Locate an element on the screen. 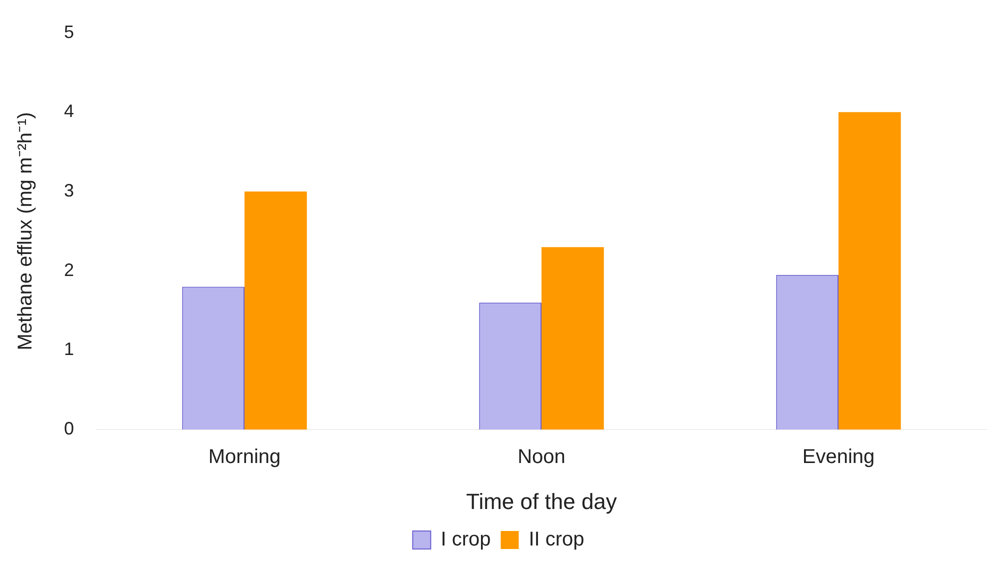  y-axis-title: Methane efflux (mg m⁻²h⁻¹) is located at coordinates (25, 231).